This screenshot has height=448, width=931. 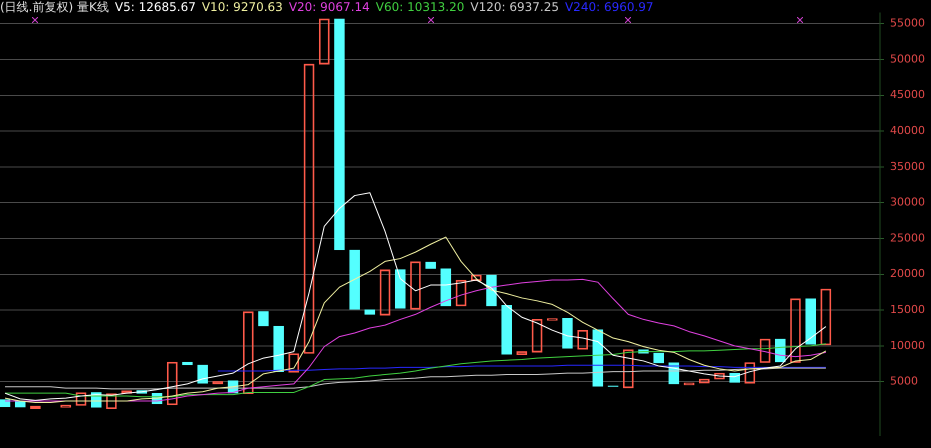 I want to click on y-tick-label: 10000, so click(x=907, y=345).